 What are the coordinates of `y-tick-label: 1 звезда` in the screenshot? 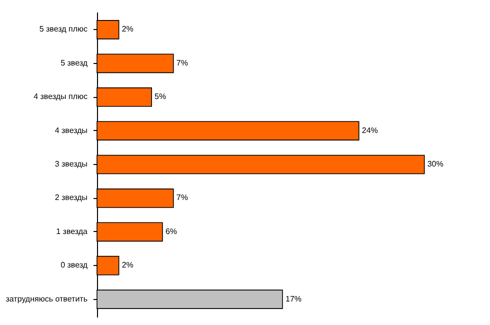 It's located at (72, 231).